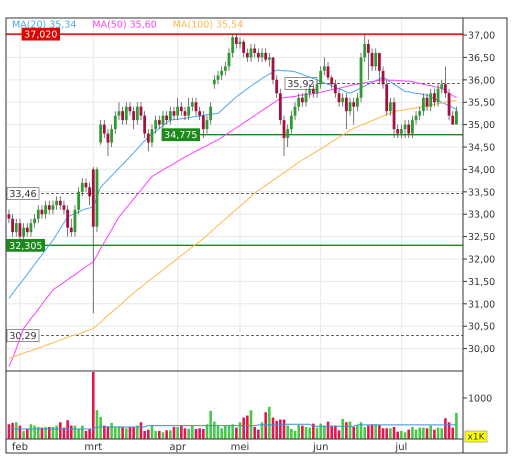  I want to click on x-tick-label: jun, so click(320, 447).